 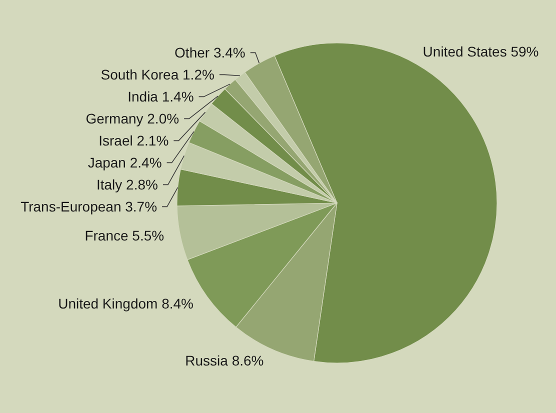 What do you see at coordinates (133, 140) in the screenshot?
I see `slice-label: Israel 2.1%` at bounding box center [133, 140].